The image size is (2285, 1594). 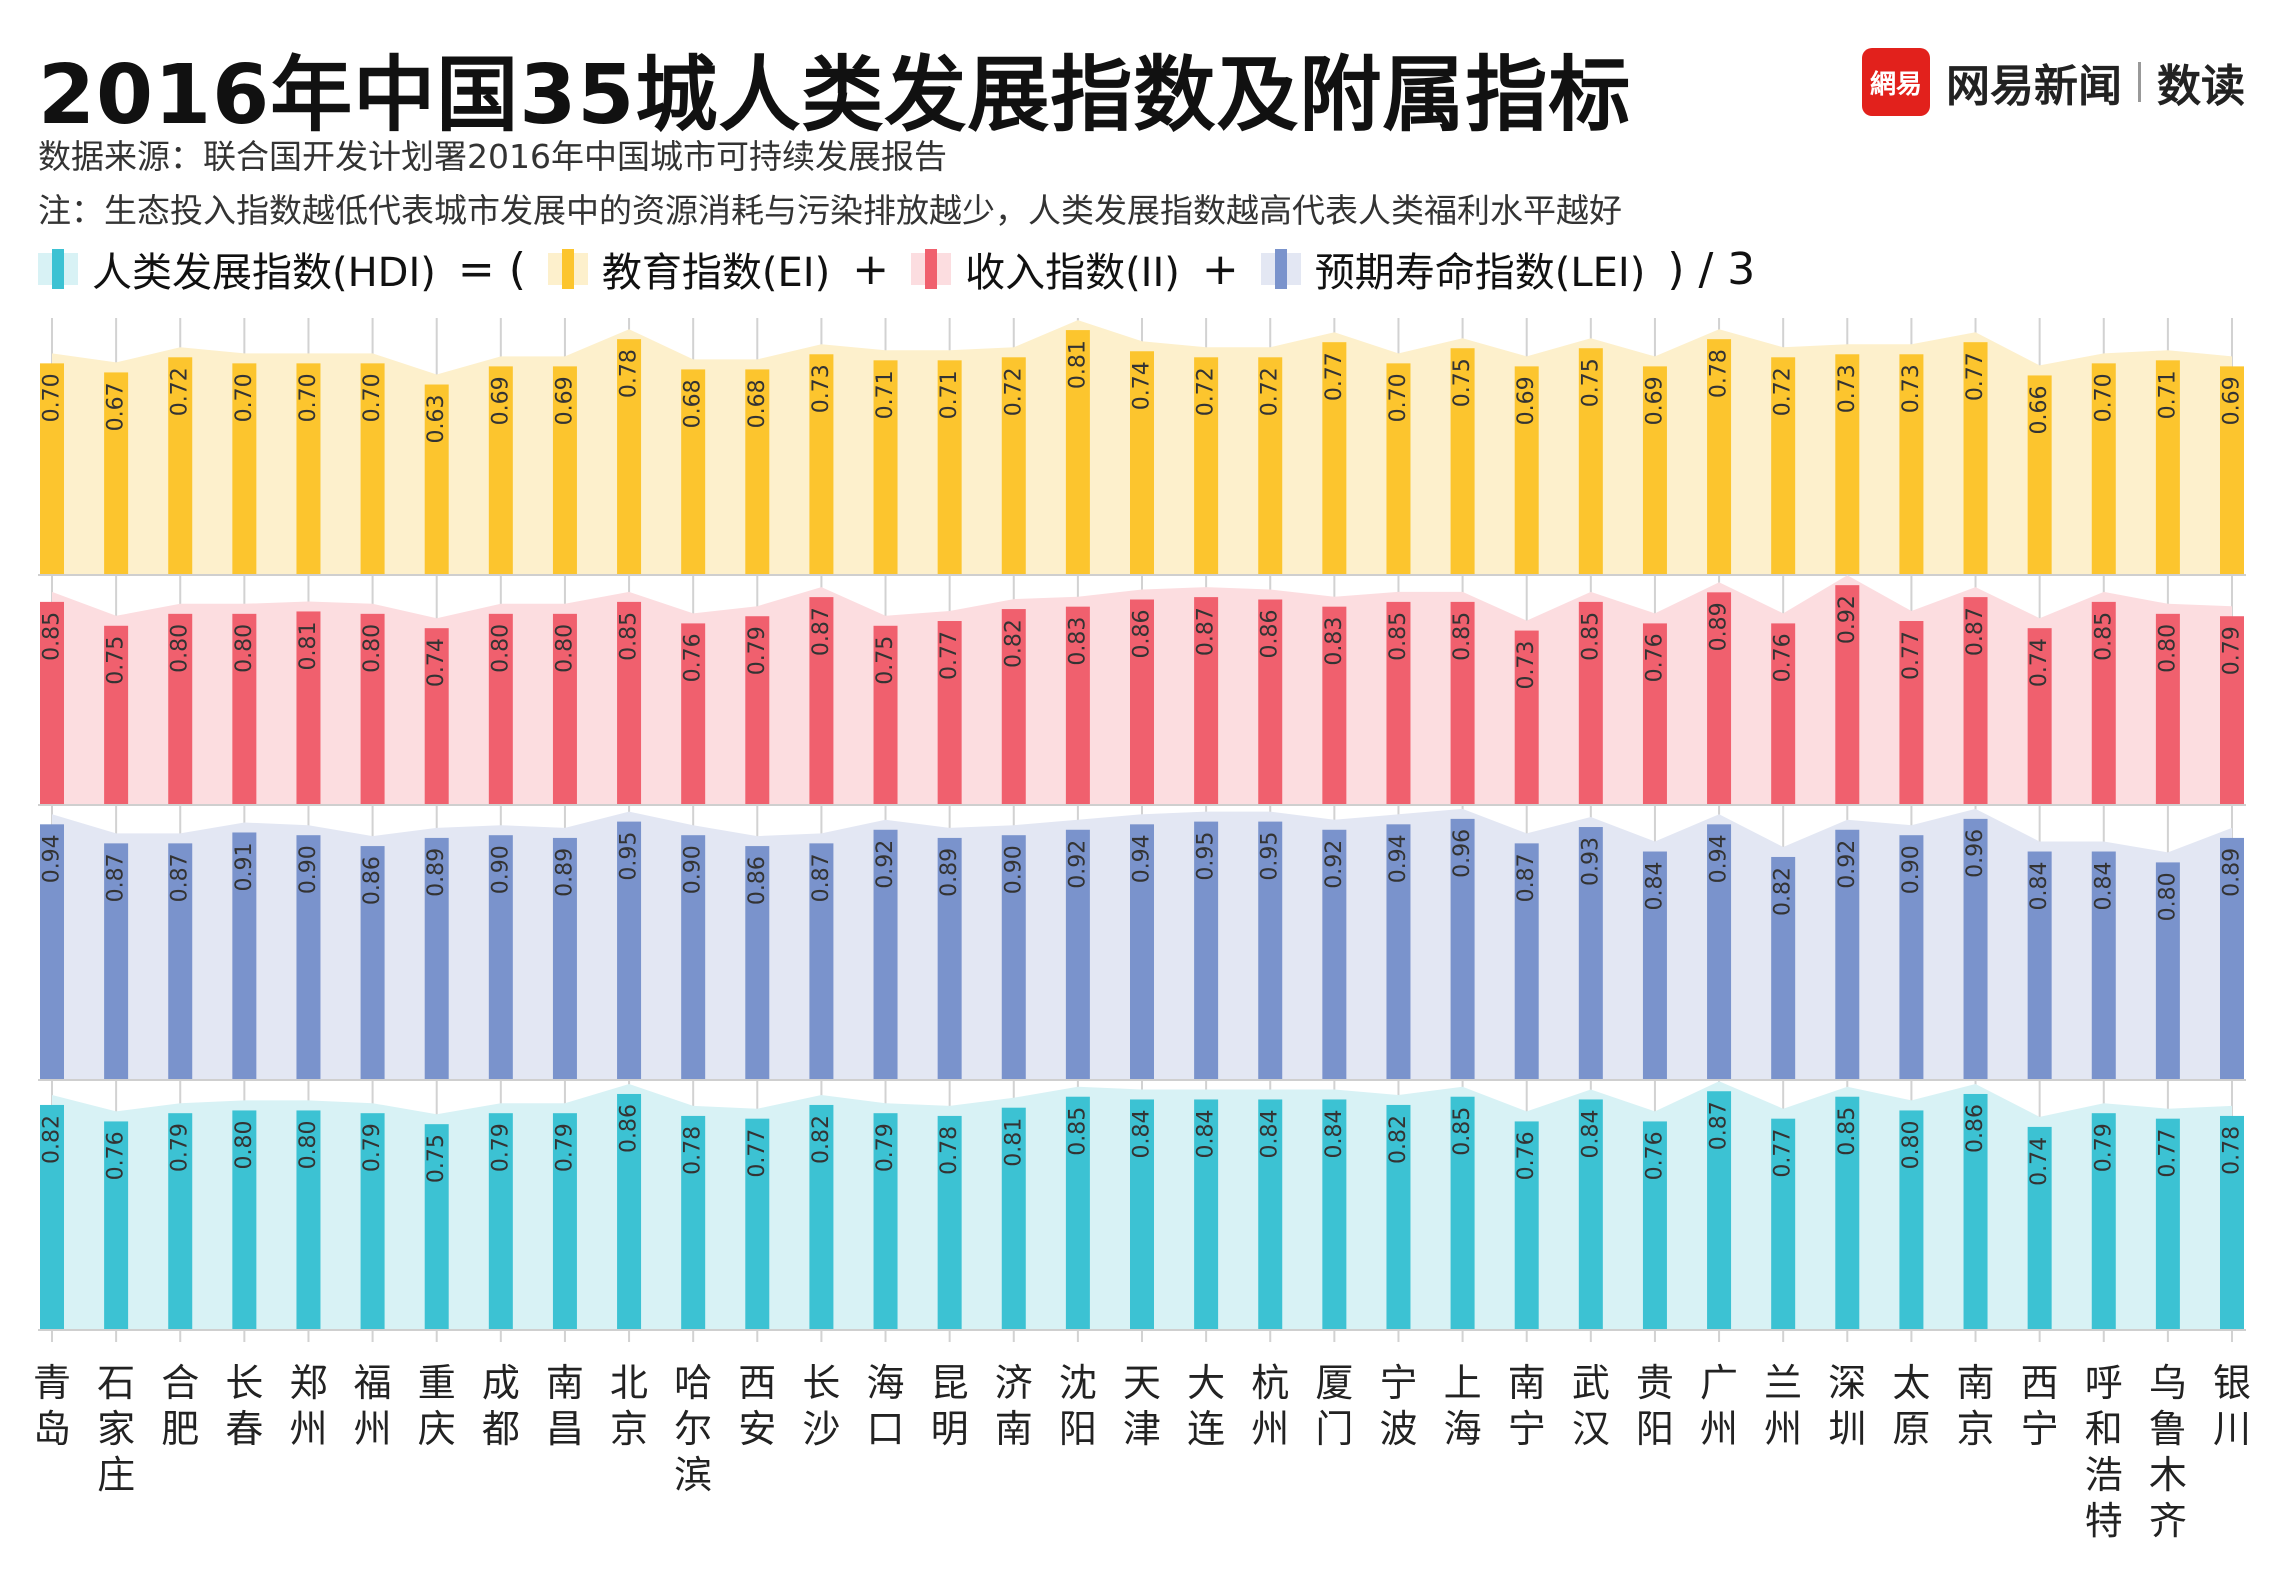 What do you see at coordinates (1398, 1383) in the screenshot?
I see `category-label-宁波: 宁` at bounding box center [1398, 1383].